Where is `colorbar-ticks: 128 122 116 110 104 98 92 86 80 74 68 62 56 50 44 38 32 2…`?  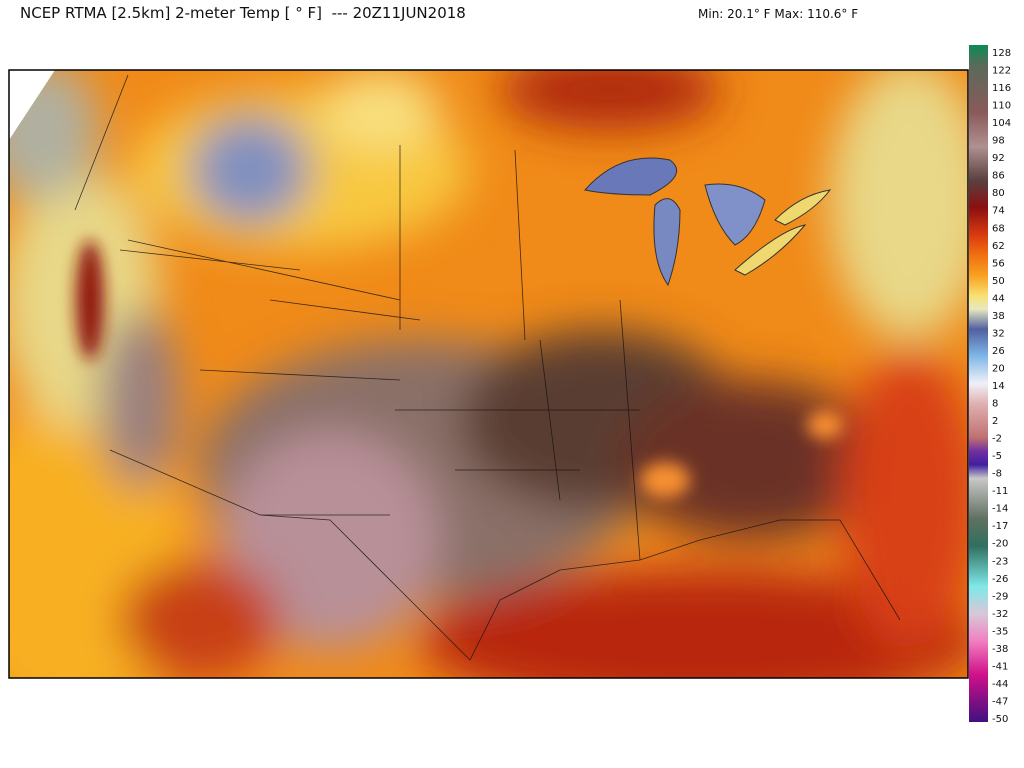 colorbar-ticks: 128 122 116 110 104 98 92 86 80 74 68 62 56 50 44 38 32 2… is located at coordinates (1001, 386).